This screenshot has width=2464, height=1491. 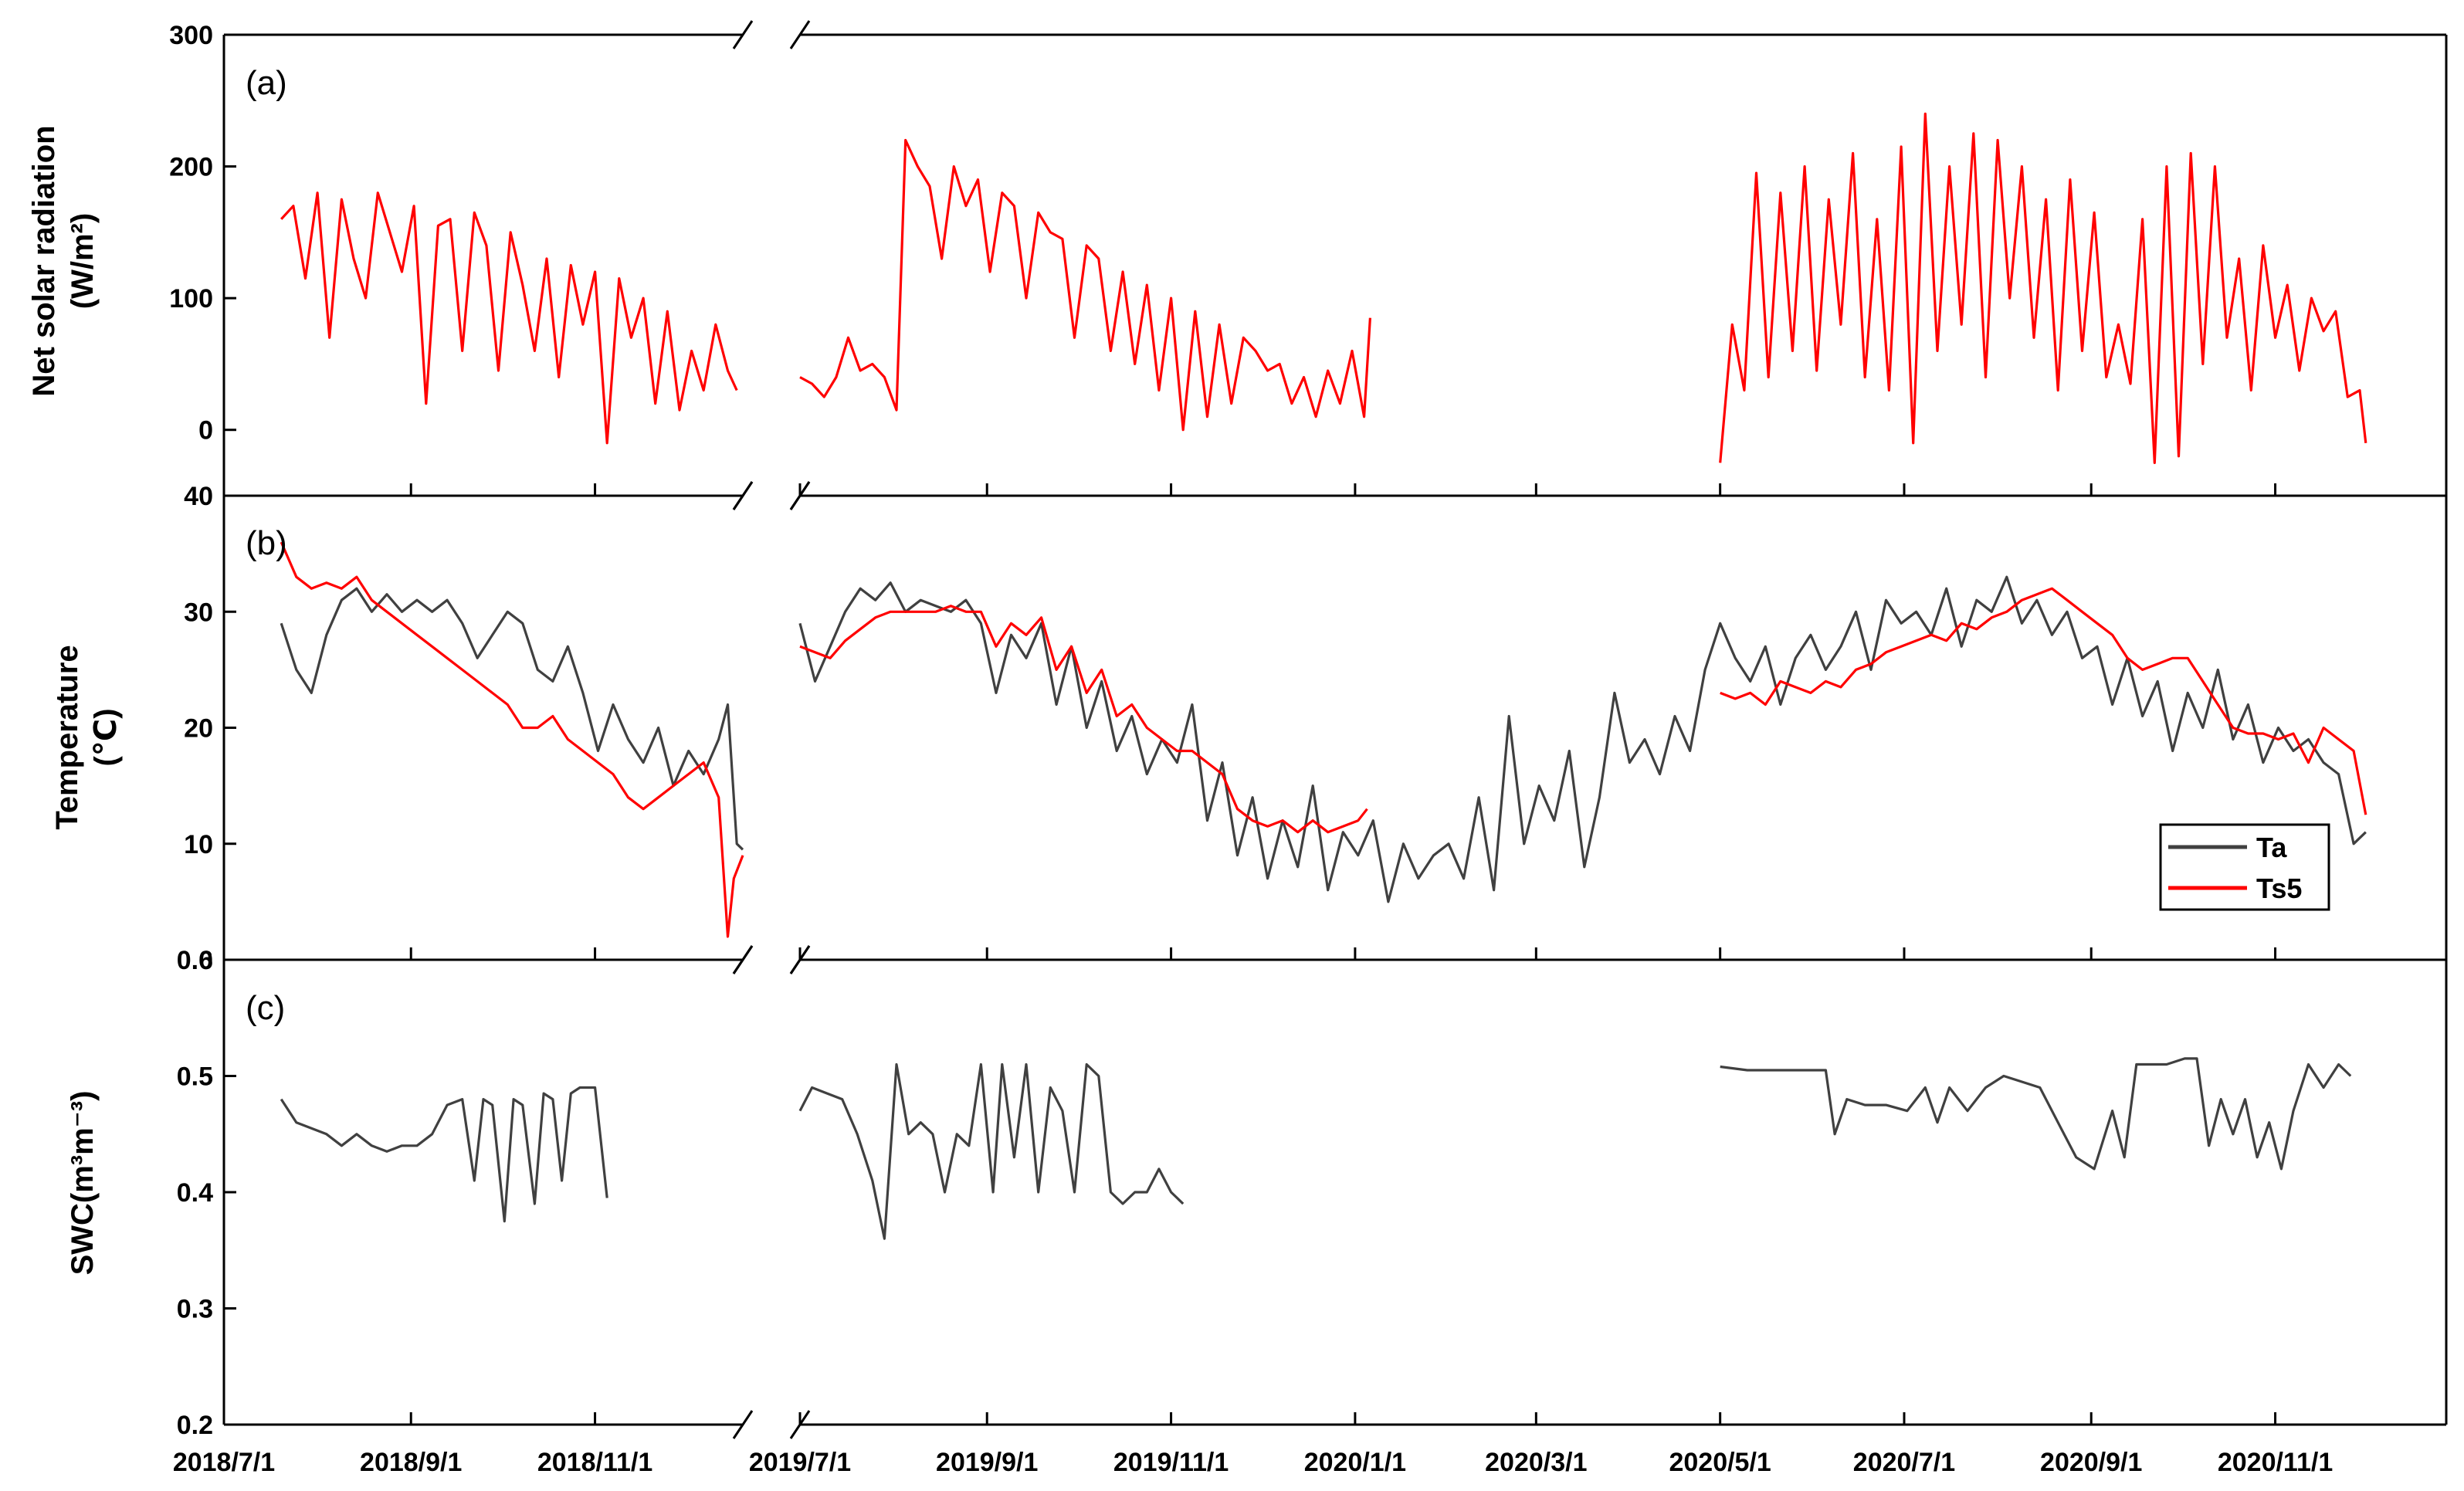 I want to click on x-tick-label: 2019/7/1, so click(x=800, y=1462).